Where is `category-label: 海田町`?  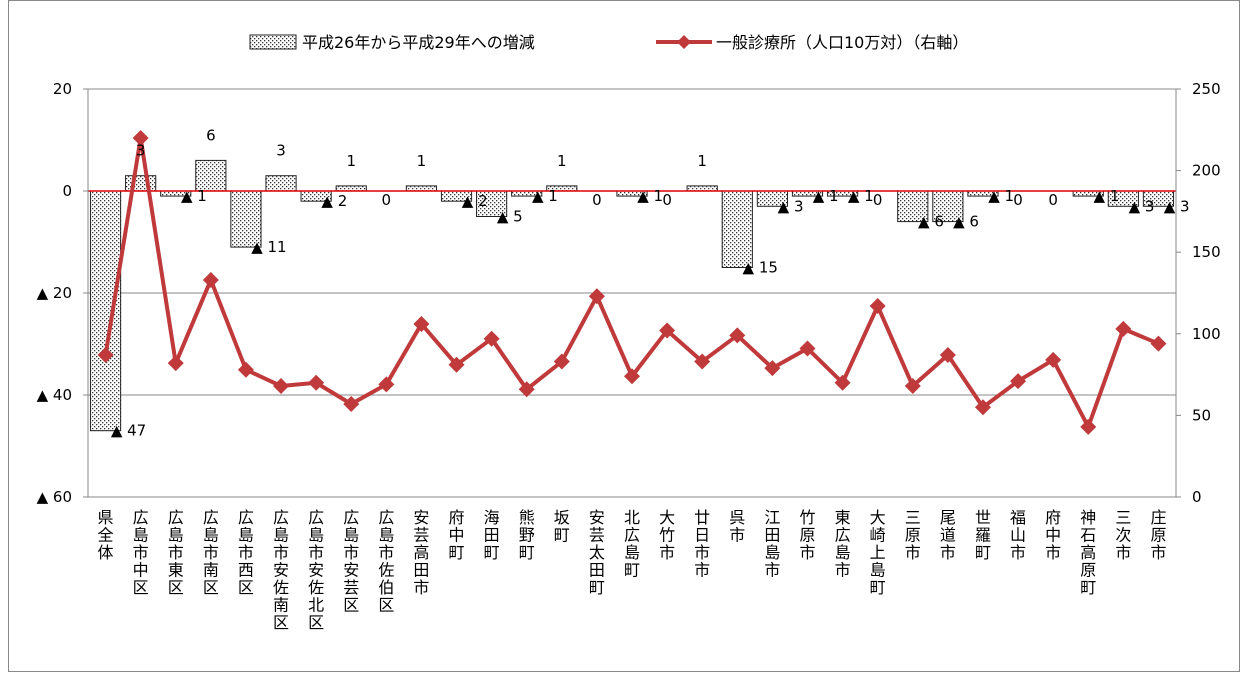
category-label: 海田町 is located at coordinates (492, 535).